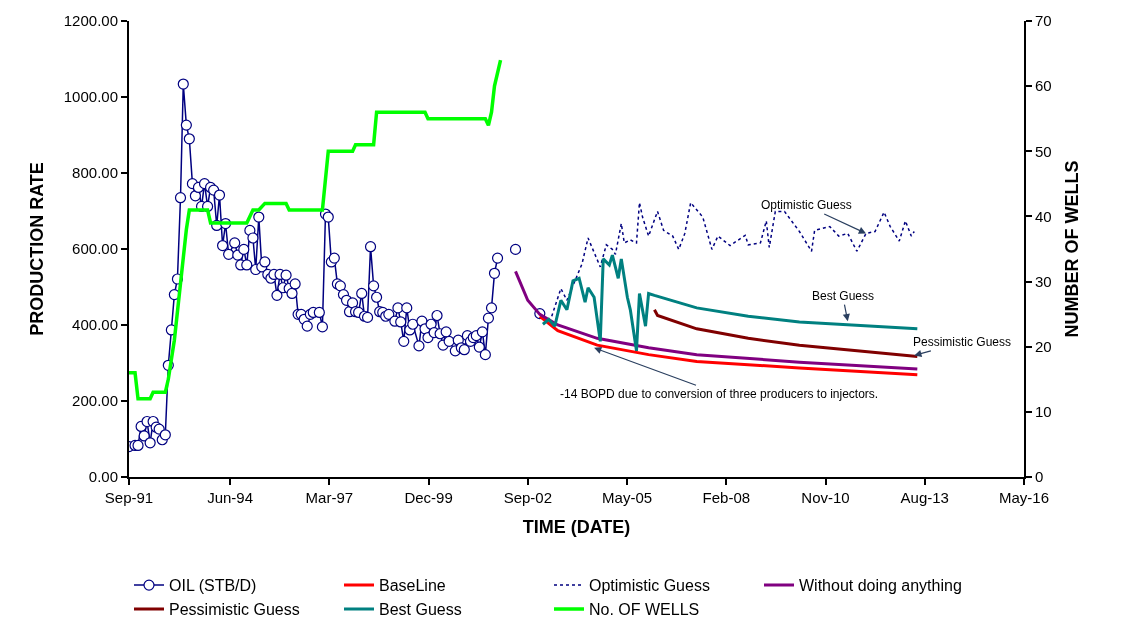  What do you see at coordinates (806, 205) in the screenshot?
I see `annotation: Optimistic Guess` at bounding box center [806, 205].